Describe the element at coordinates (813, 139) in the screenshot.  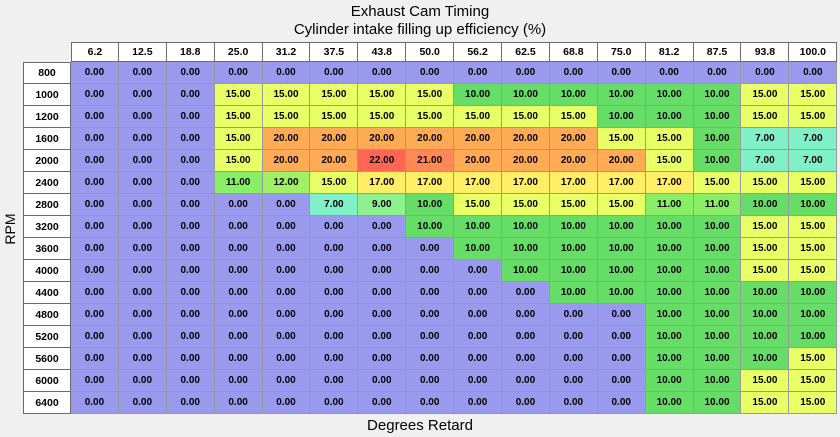
I see `table-cell: 7.00` at that location.